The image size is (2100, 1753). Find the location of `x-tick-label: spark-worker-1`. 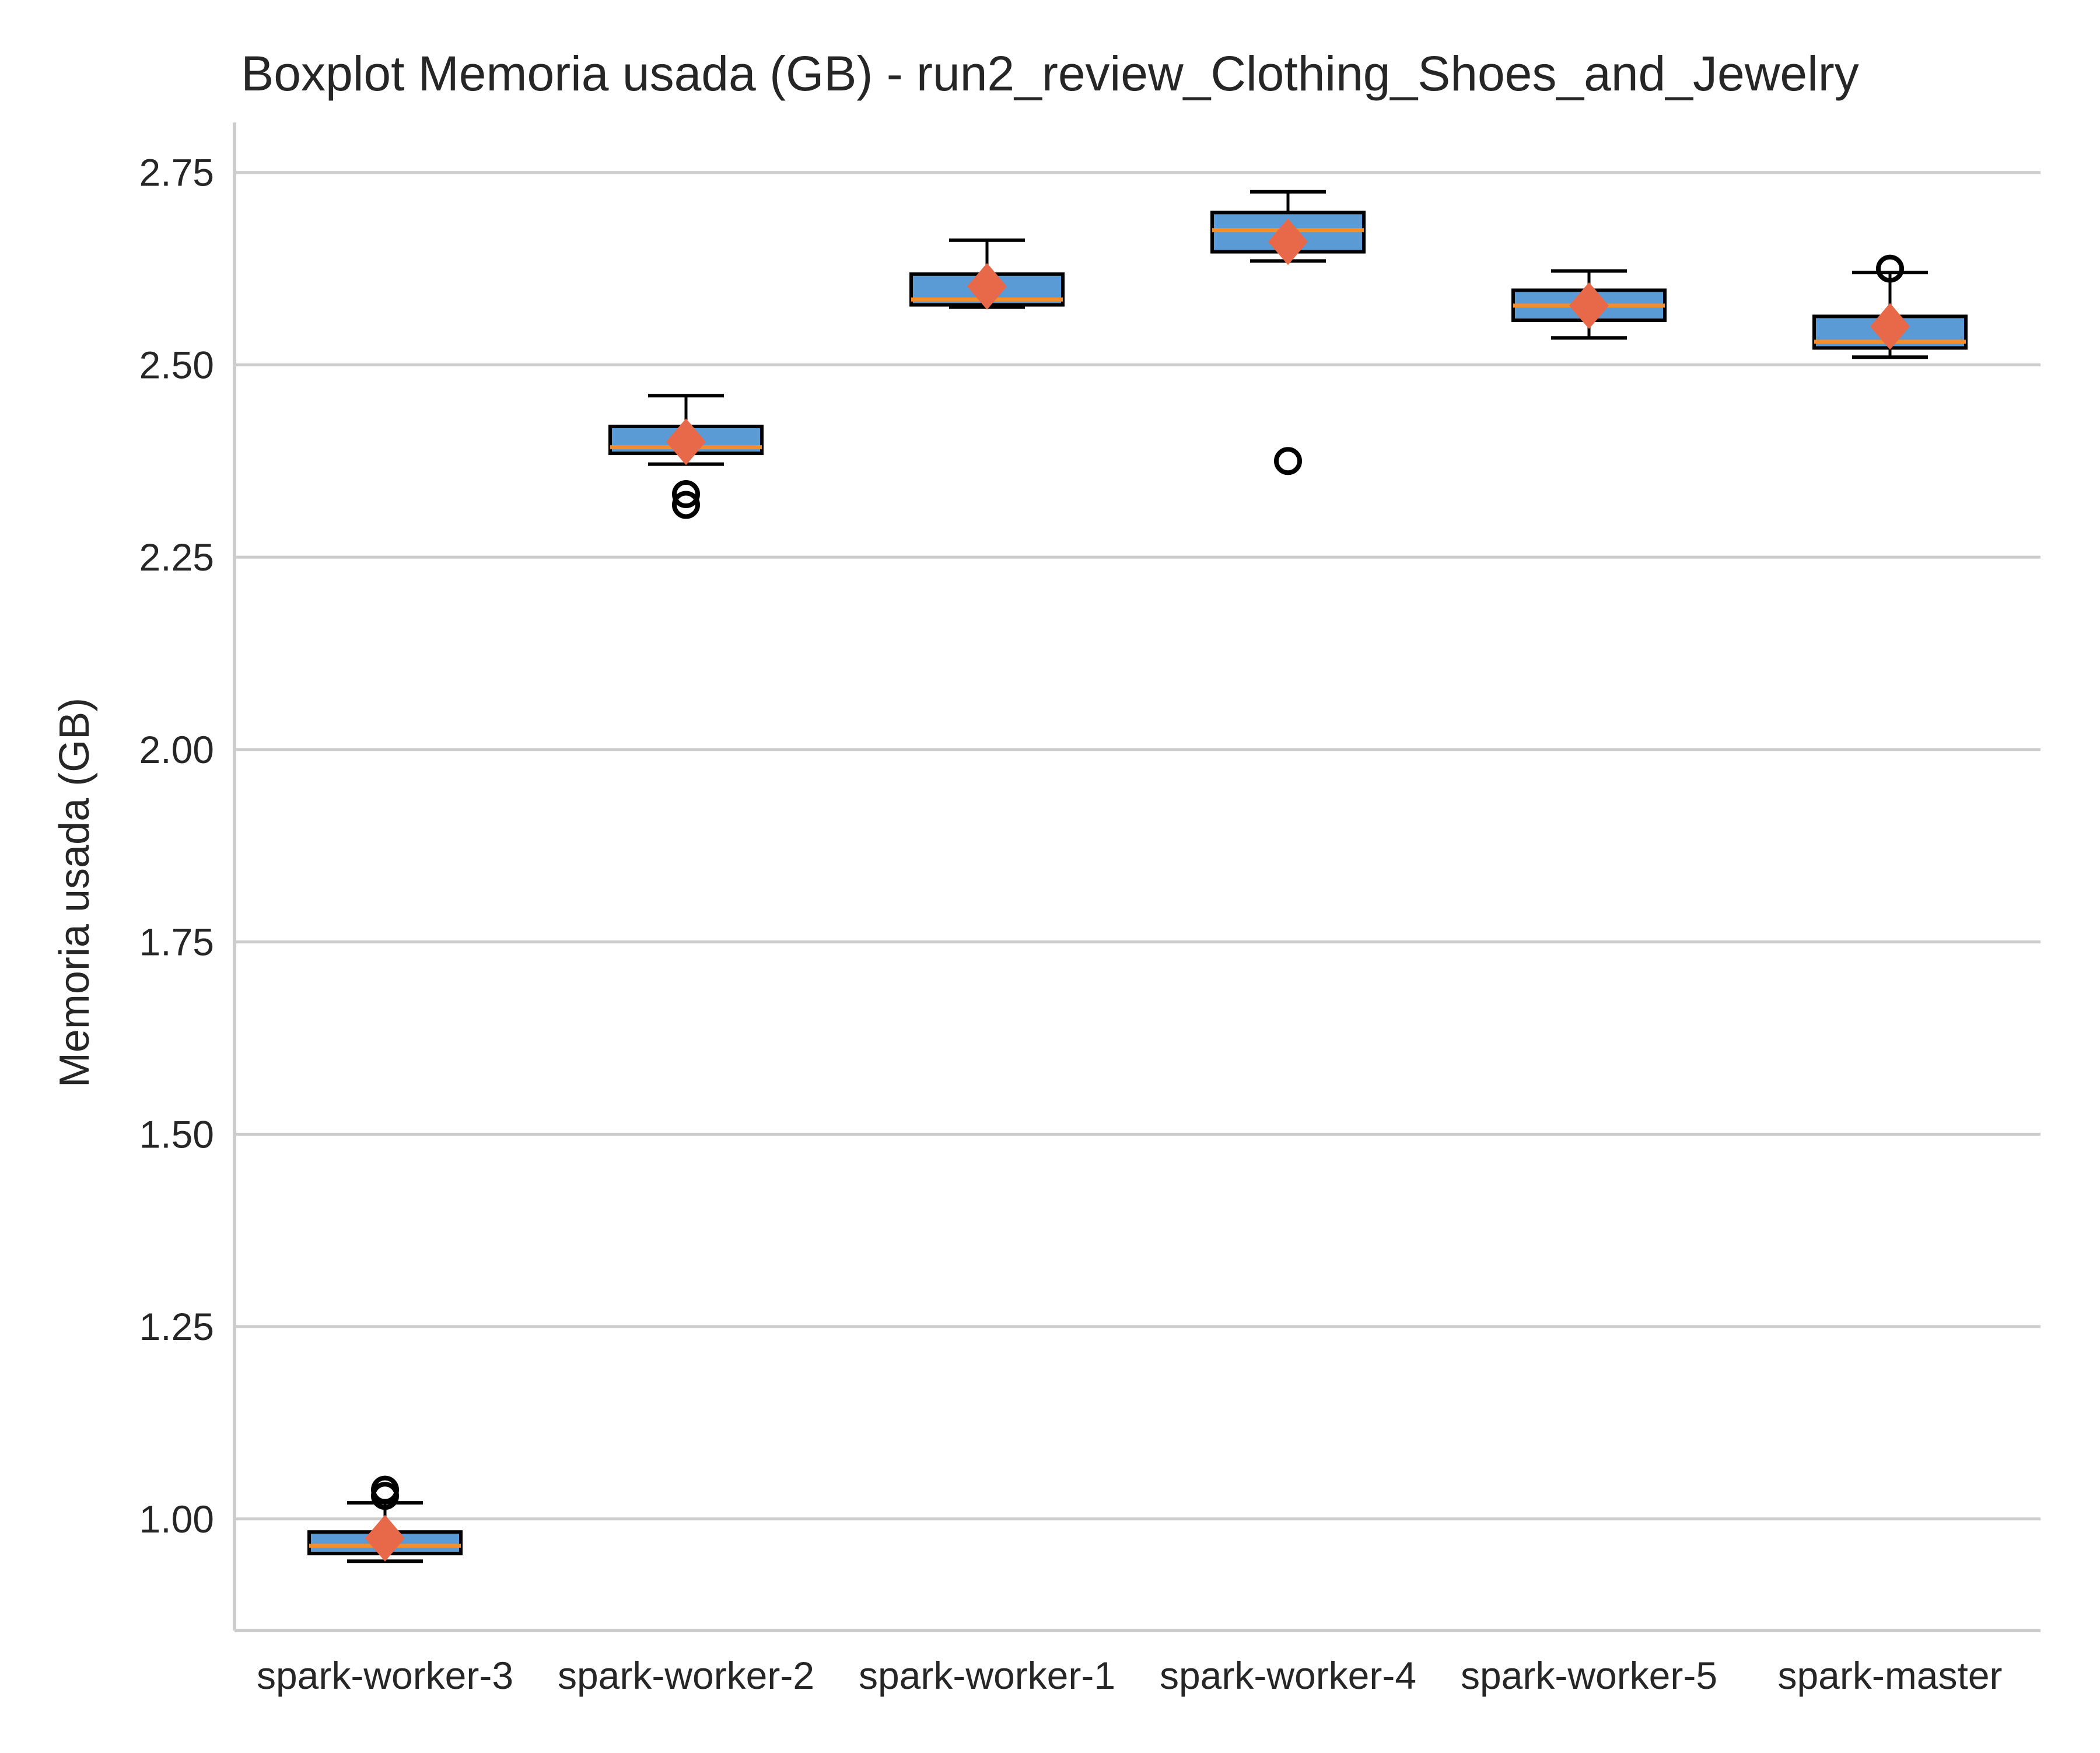

x-tick-label: spark-worker-1 is located at coordinates (987, 1675).